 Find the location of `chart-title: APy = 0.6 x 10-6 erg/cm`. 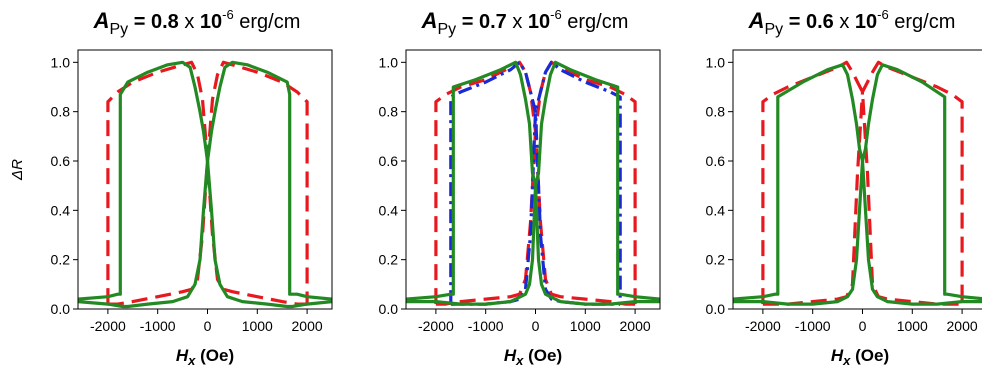

chart-title: APy = 0.6 x 10-6 erg/cm is located at coordinates (852, 22).